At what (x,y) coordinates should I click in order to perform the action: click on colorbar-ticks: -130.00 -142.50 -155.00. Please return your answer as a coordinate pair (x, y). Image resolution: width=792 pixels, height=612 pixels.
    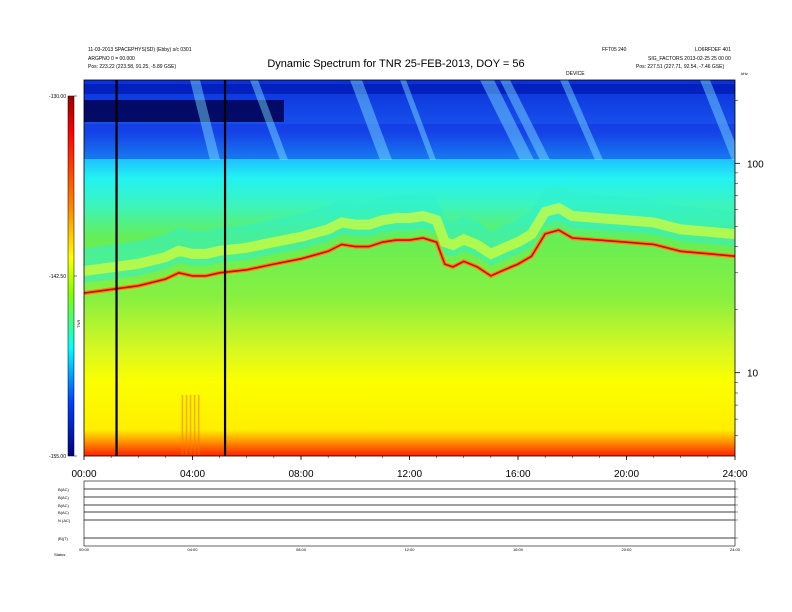
    Looking at the image, I should click on (63, 277).